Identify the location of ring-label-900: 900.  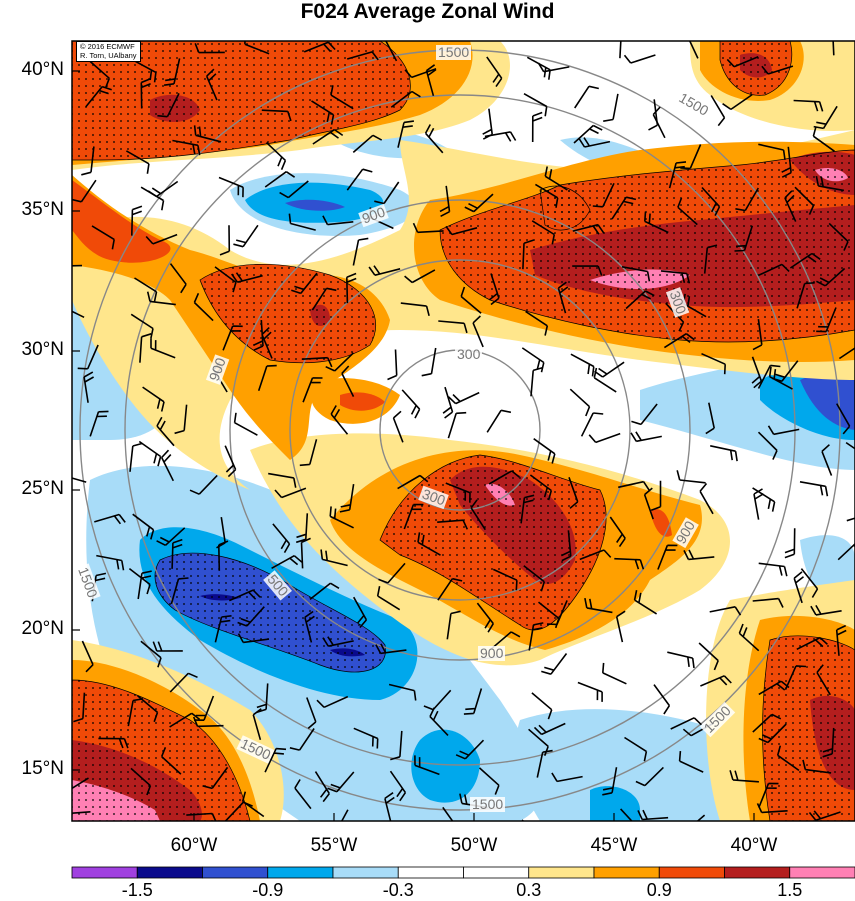
(492, 653).